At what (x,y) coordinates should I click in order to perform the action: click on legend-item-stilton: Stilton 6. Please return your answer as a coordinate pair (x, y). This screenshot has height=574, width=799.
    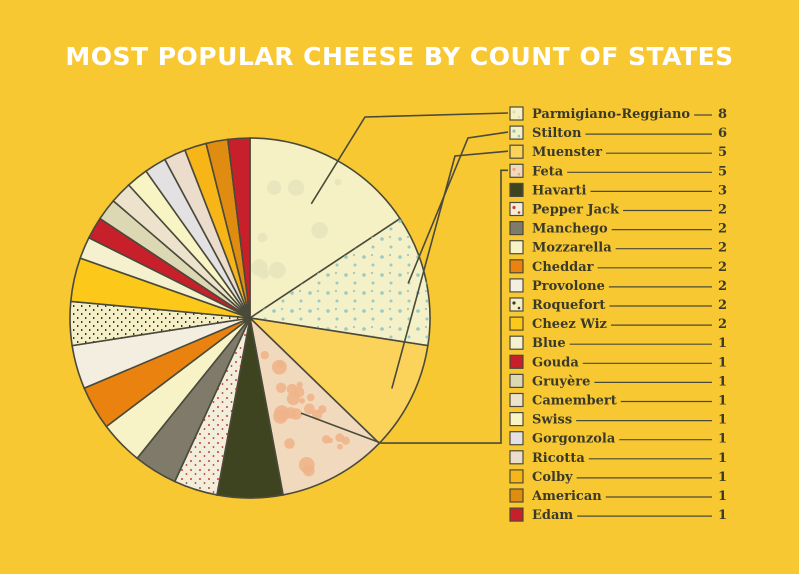
    Looking at the image, I should click on (618, 133).